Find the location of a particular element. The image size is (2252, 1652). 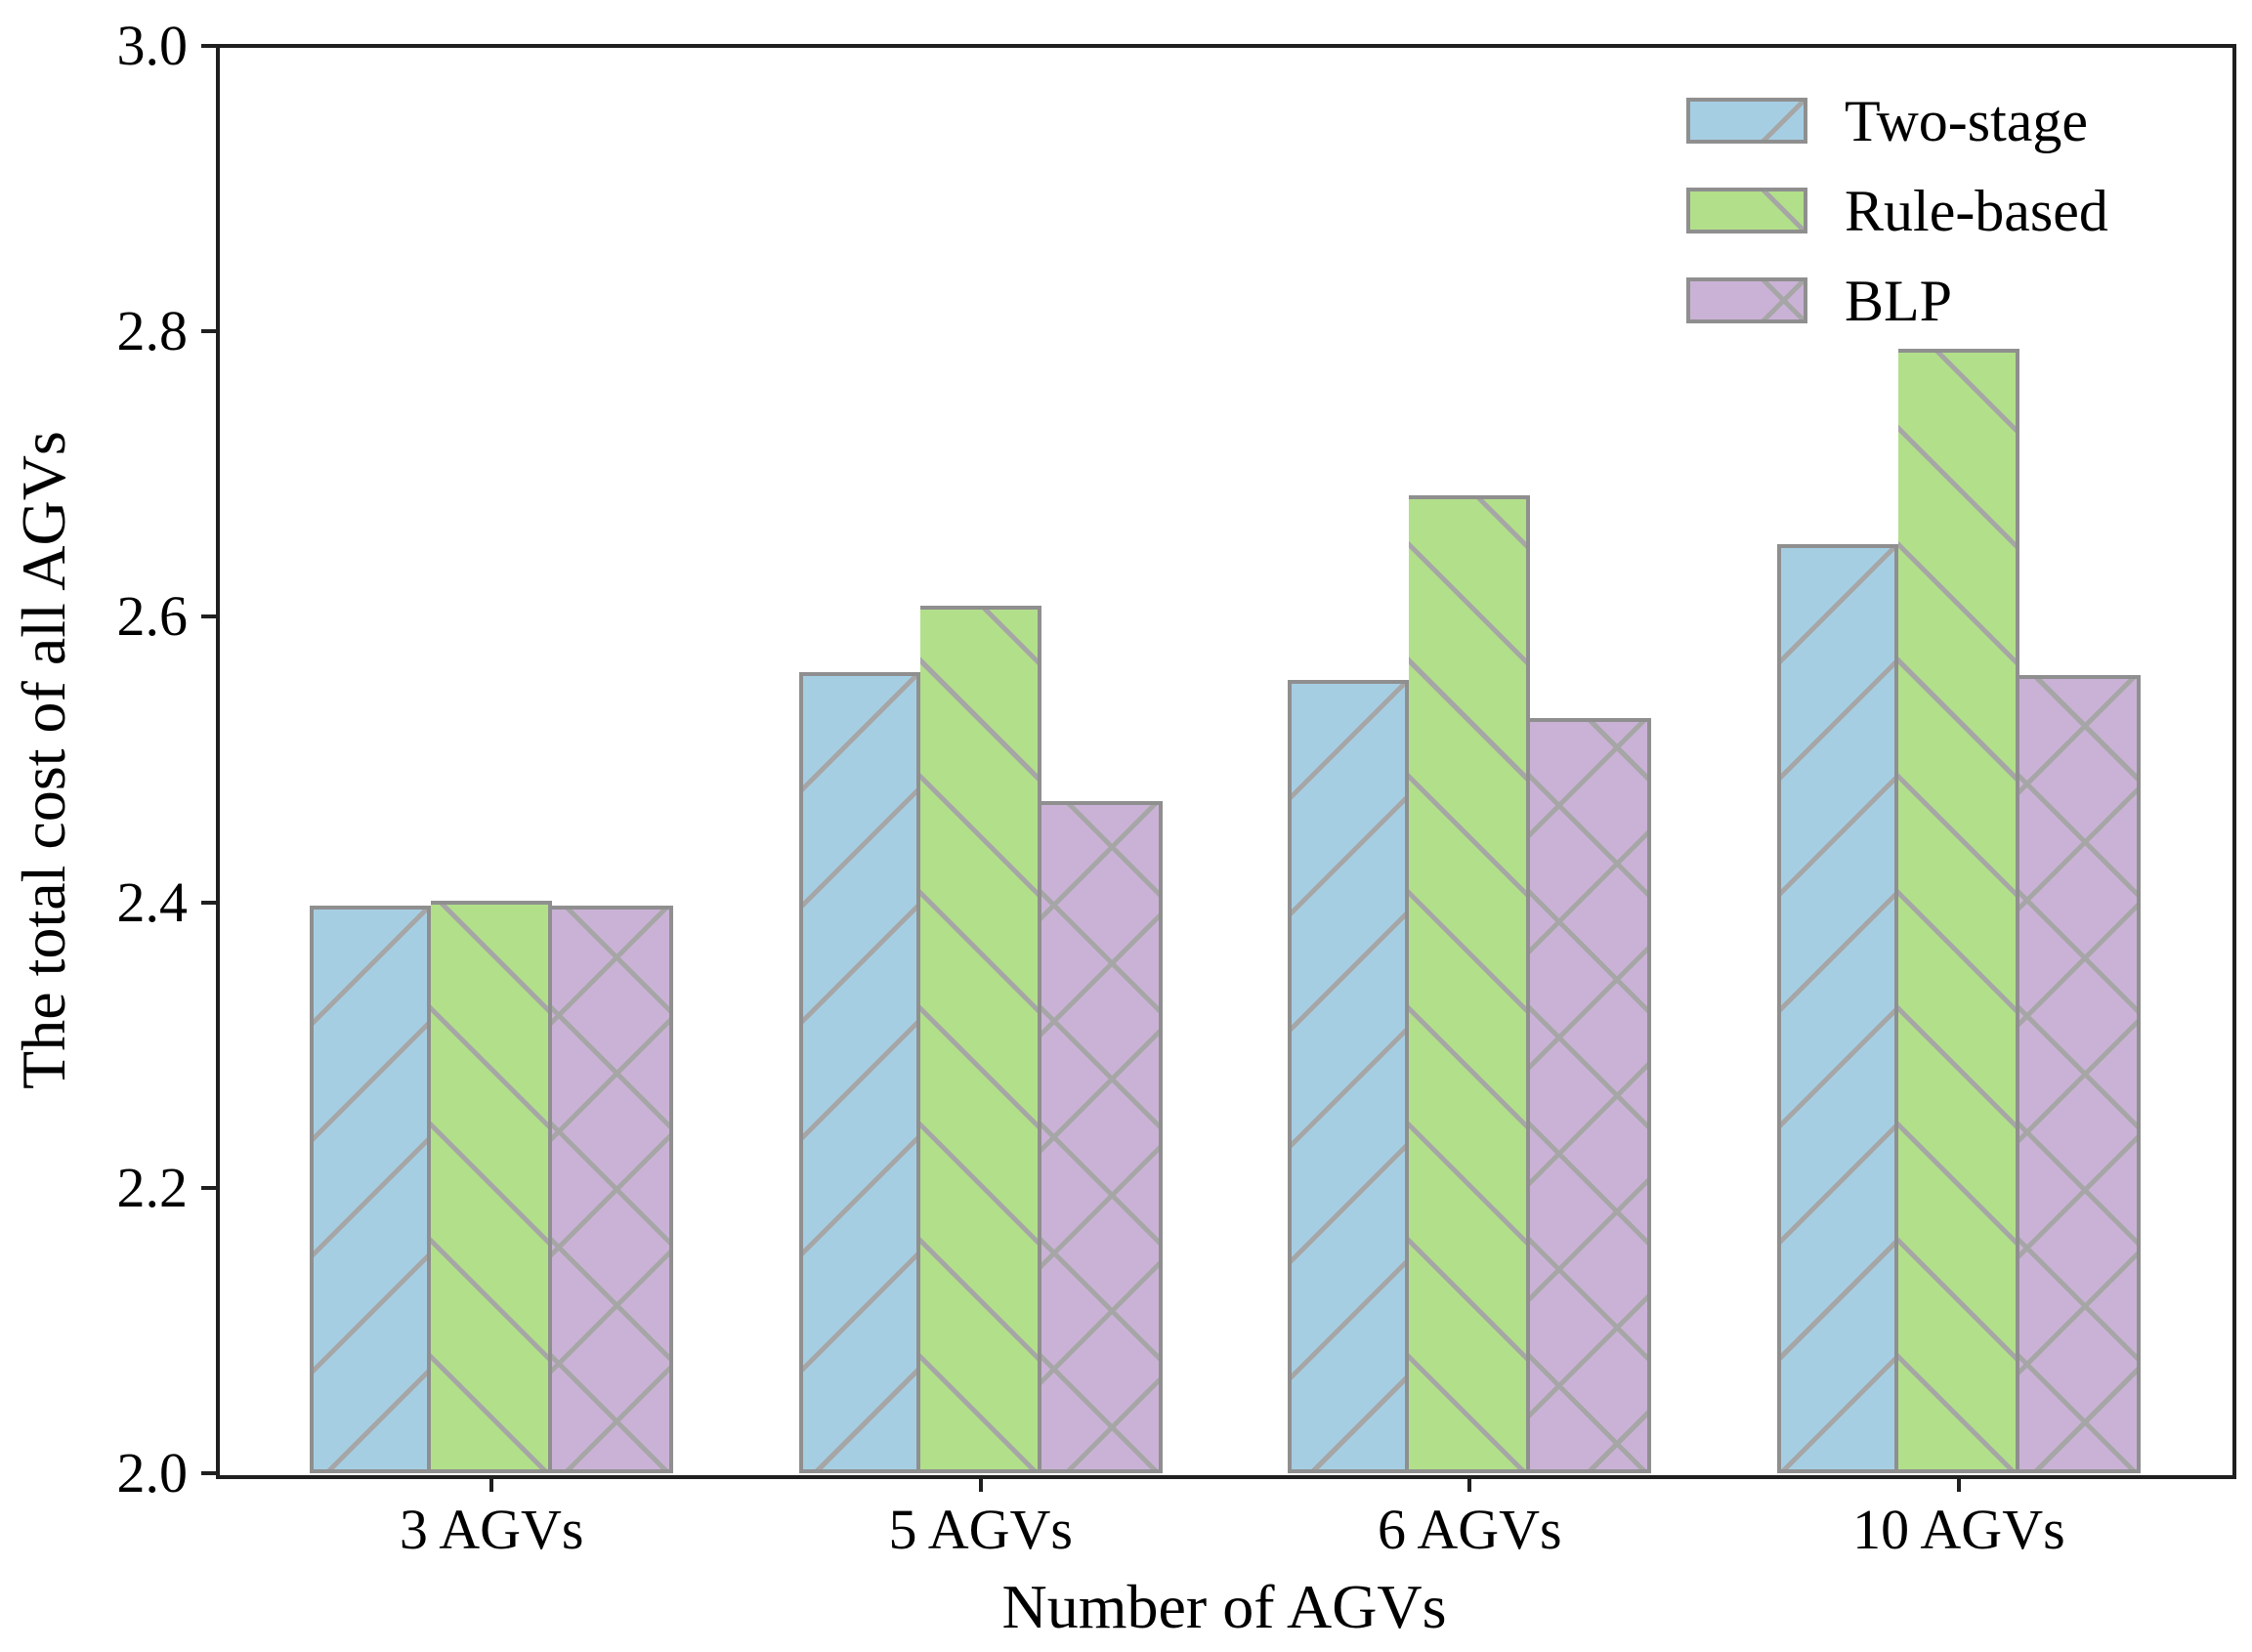

x-tick-label: 10 AGVs is located at coordinates (1958, 1529).